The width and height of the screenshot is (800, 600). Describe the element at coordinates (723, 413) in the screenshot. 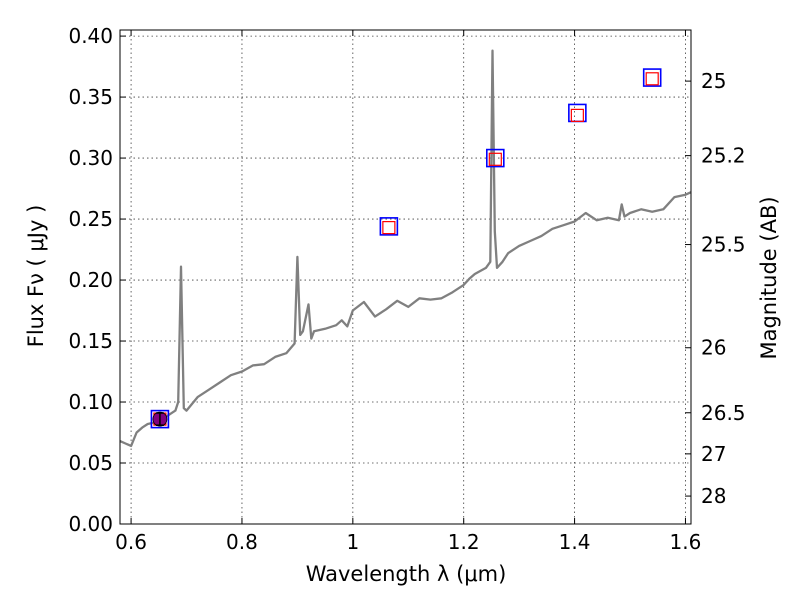

I see `right-tick-label: 26.5` at that location.